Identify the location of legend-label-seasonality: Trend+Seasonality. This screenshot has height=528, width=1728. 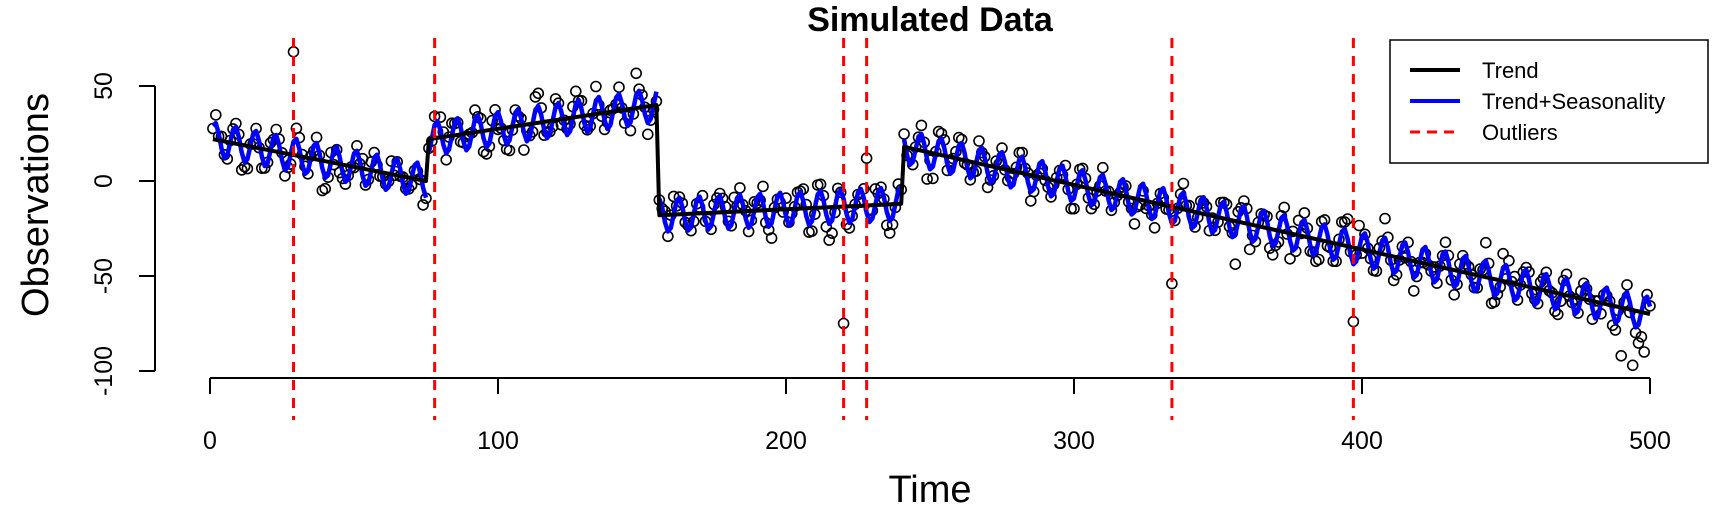
(1573, 101).